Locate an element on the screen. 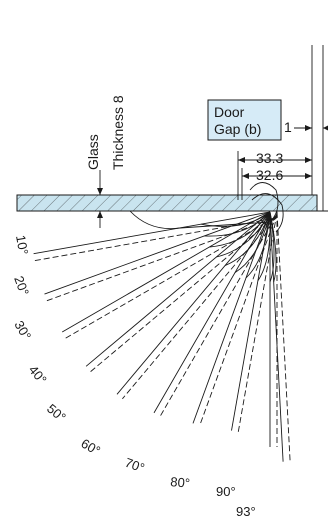 The height and width of the screenshot is (521, 328). door-gap-line1: Door is located at coordinates (229, 112).